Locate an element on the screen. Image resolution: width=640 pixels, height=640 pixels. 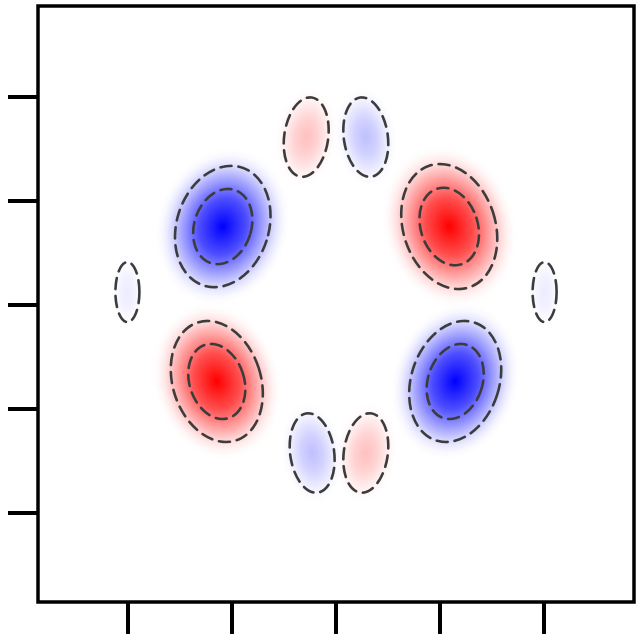
lobe-top-right is located at coordinates (366, 137).